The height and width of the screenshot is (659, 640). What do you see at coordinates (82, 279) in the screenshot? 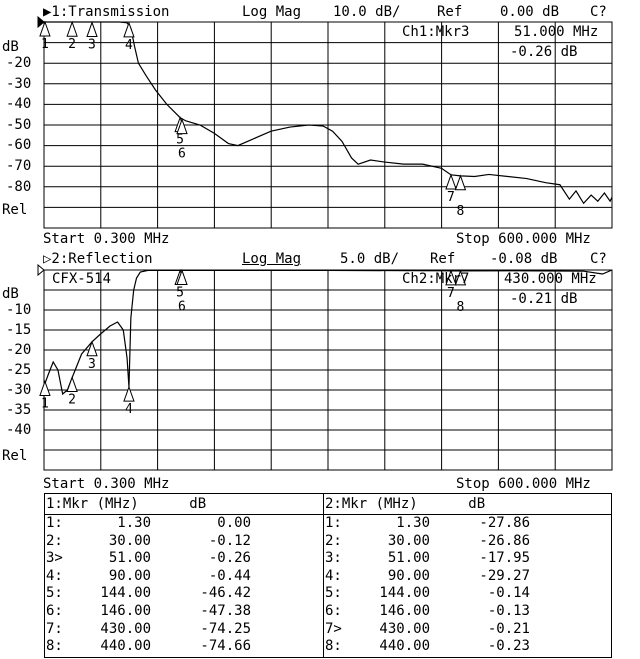
I see `ch2-device-label: CFX-514` at bounding box center [82, 279].